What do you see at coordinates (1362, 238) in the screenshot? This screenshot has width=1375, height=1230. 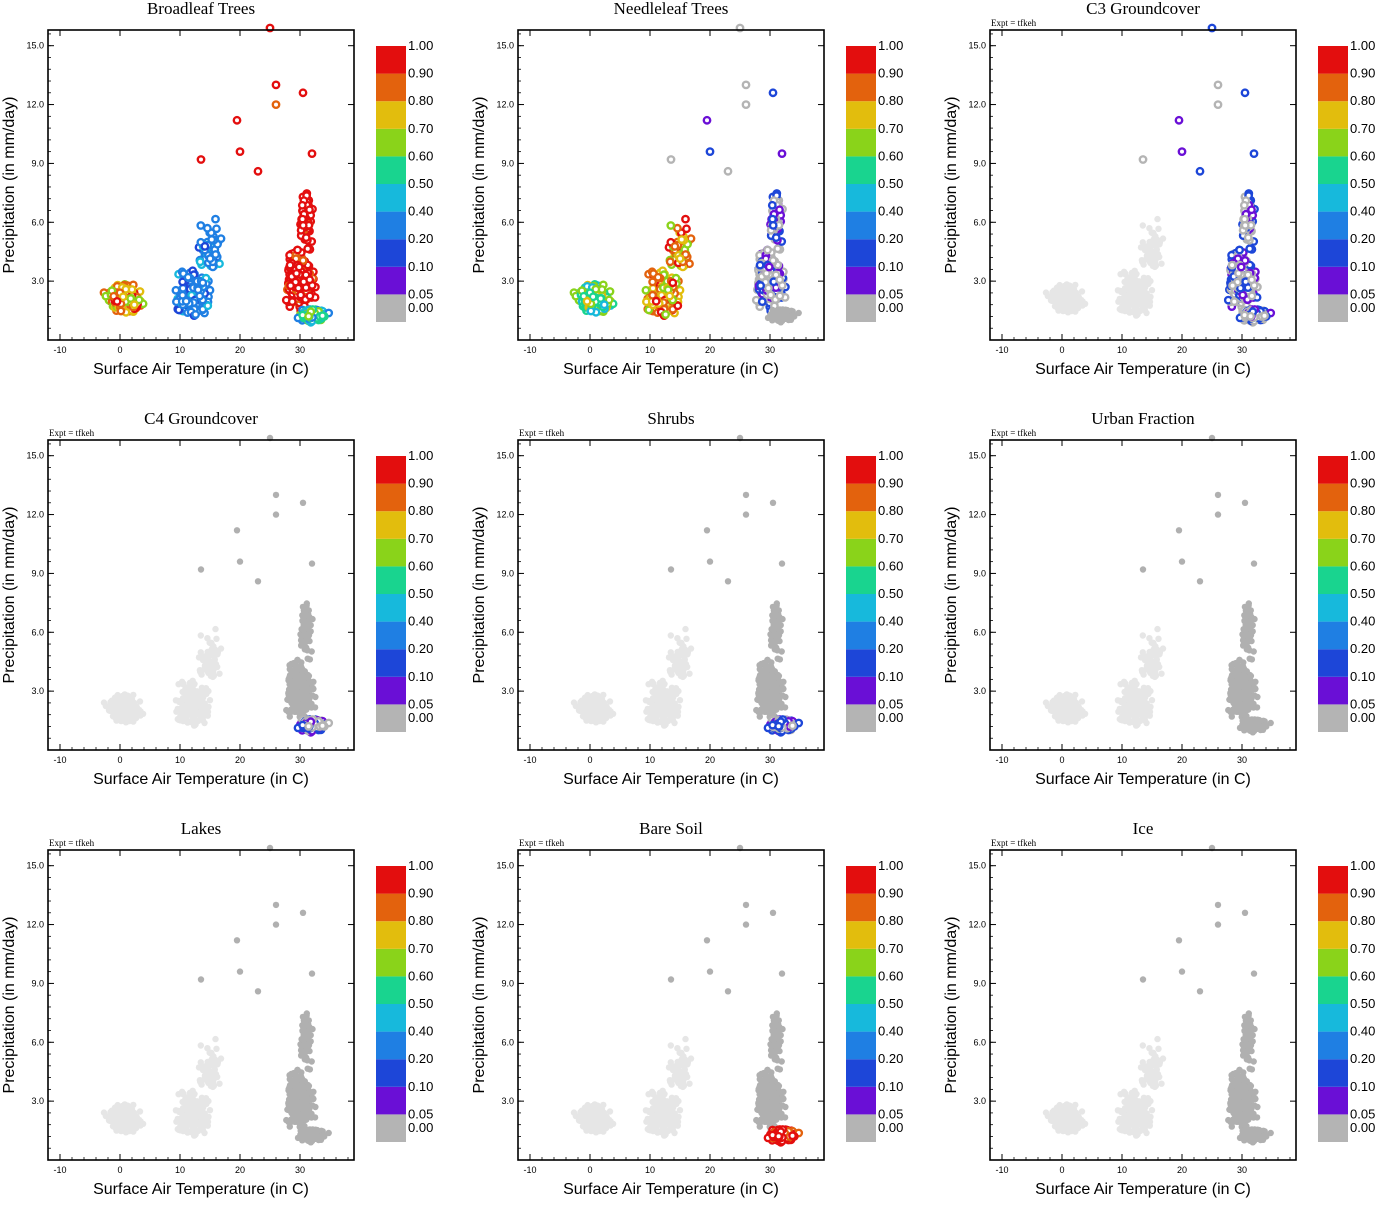 I see `colorbar-label: 0.20` at bounding box center [1362, 238].